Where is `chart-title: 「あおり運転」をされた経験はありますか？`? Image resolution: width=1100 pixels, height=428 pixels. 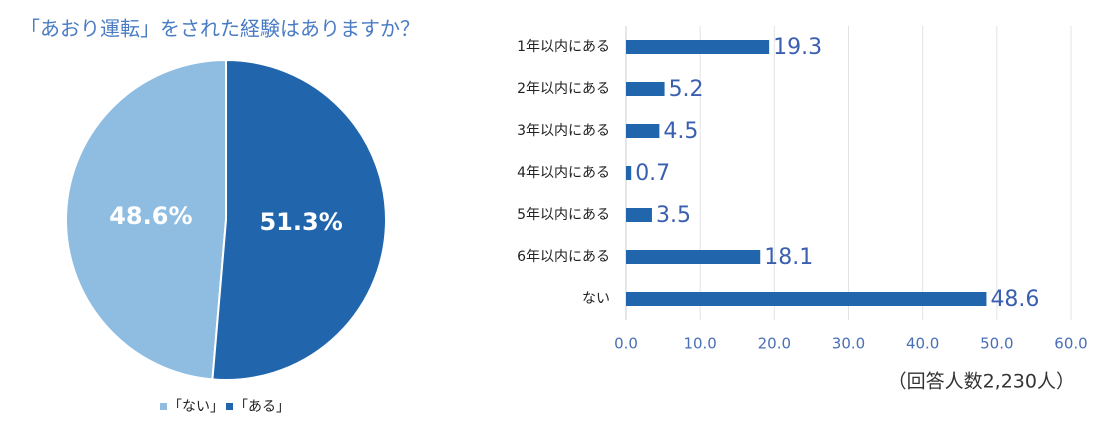 chart-title: 「あおり運転」をされた経験はありますか？ is located at coordinates (220, 29).